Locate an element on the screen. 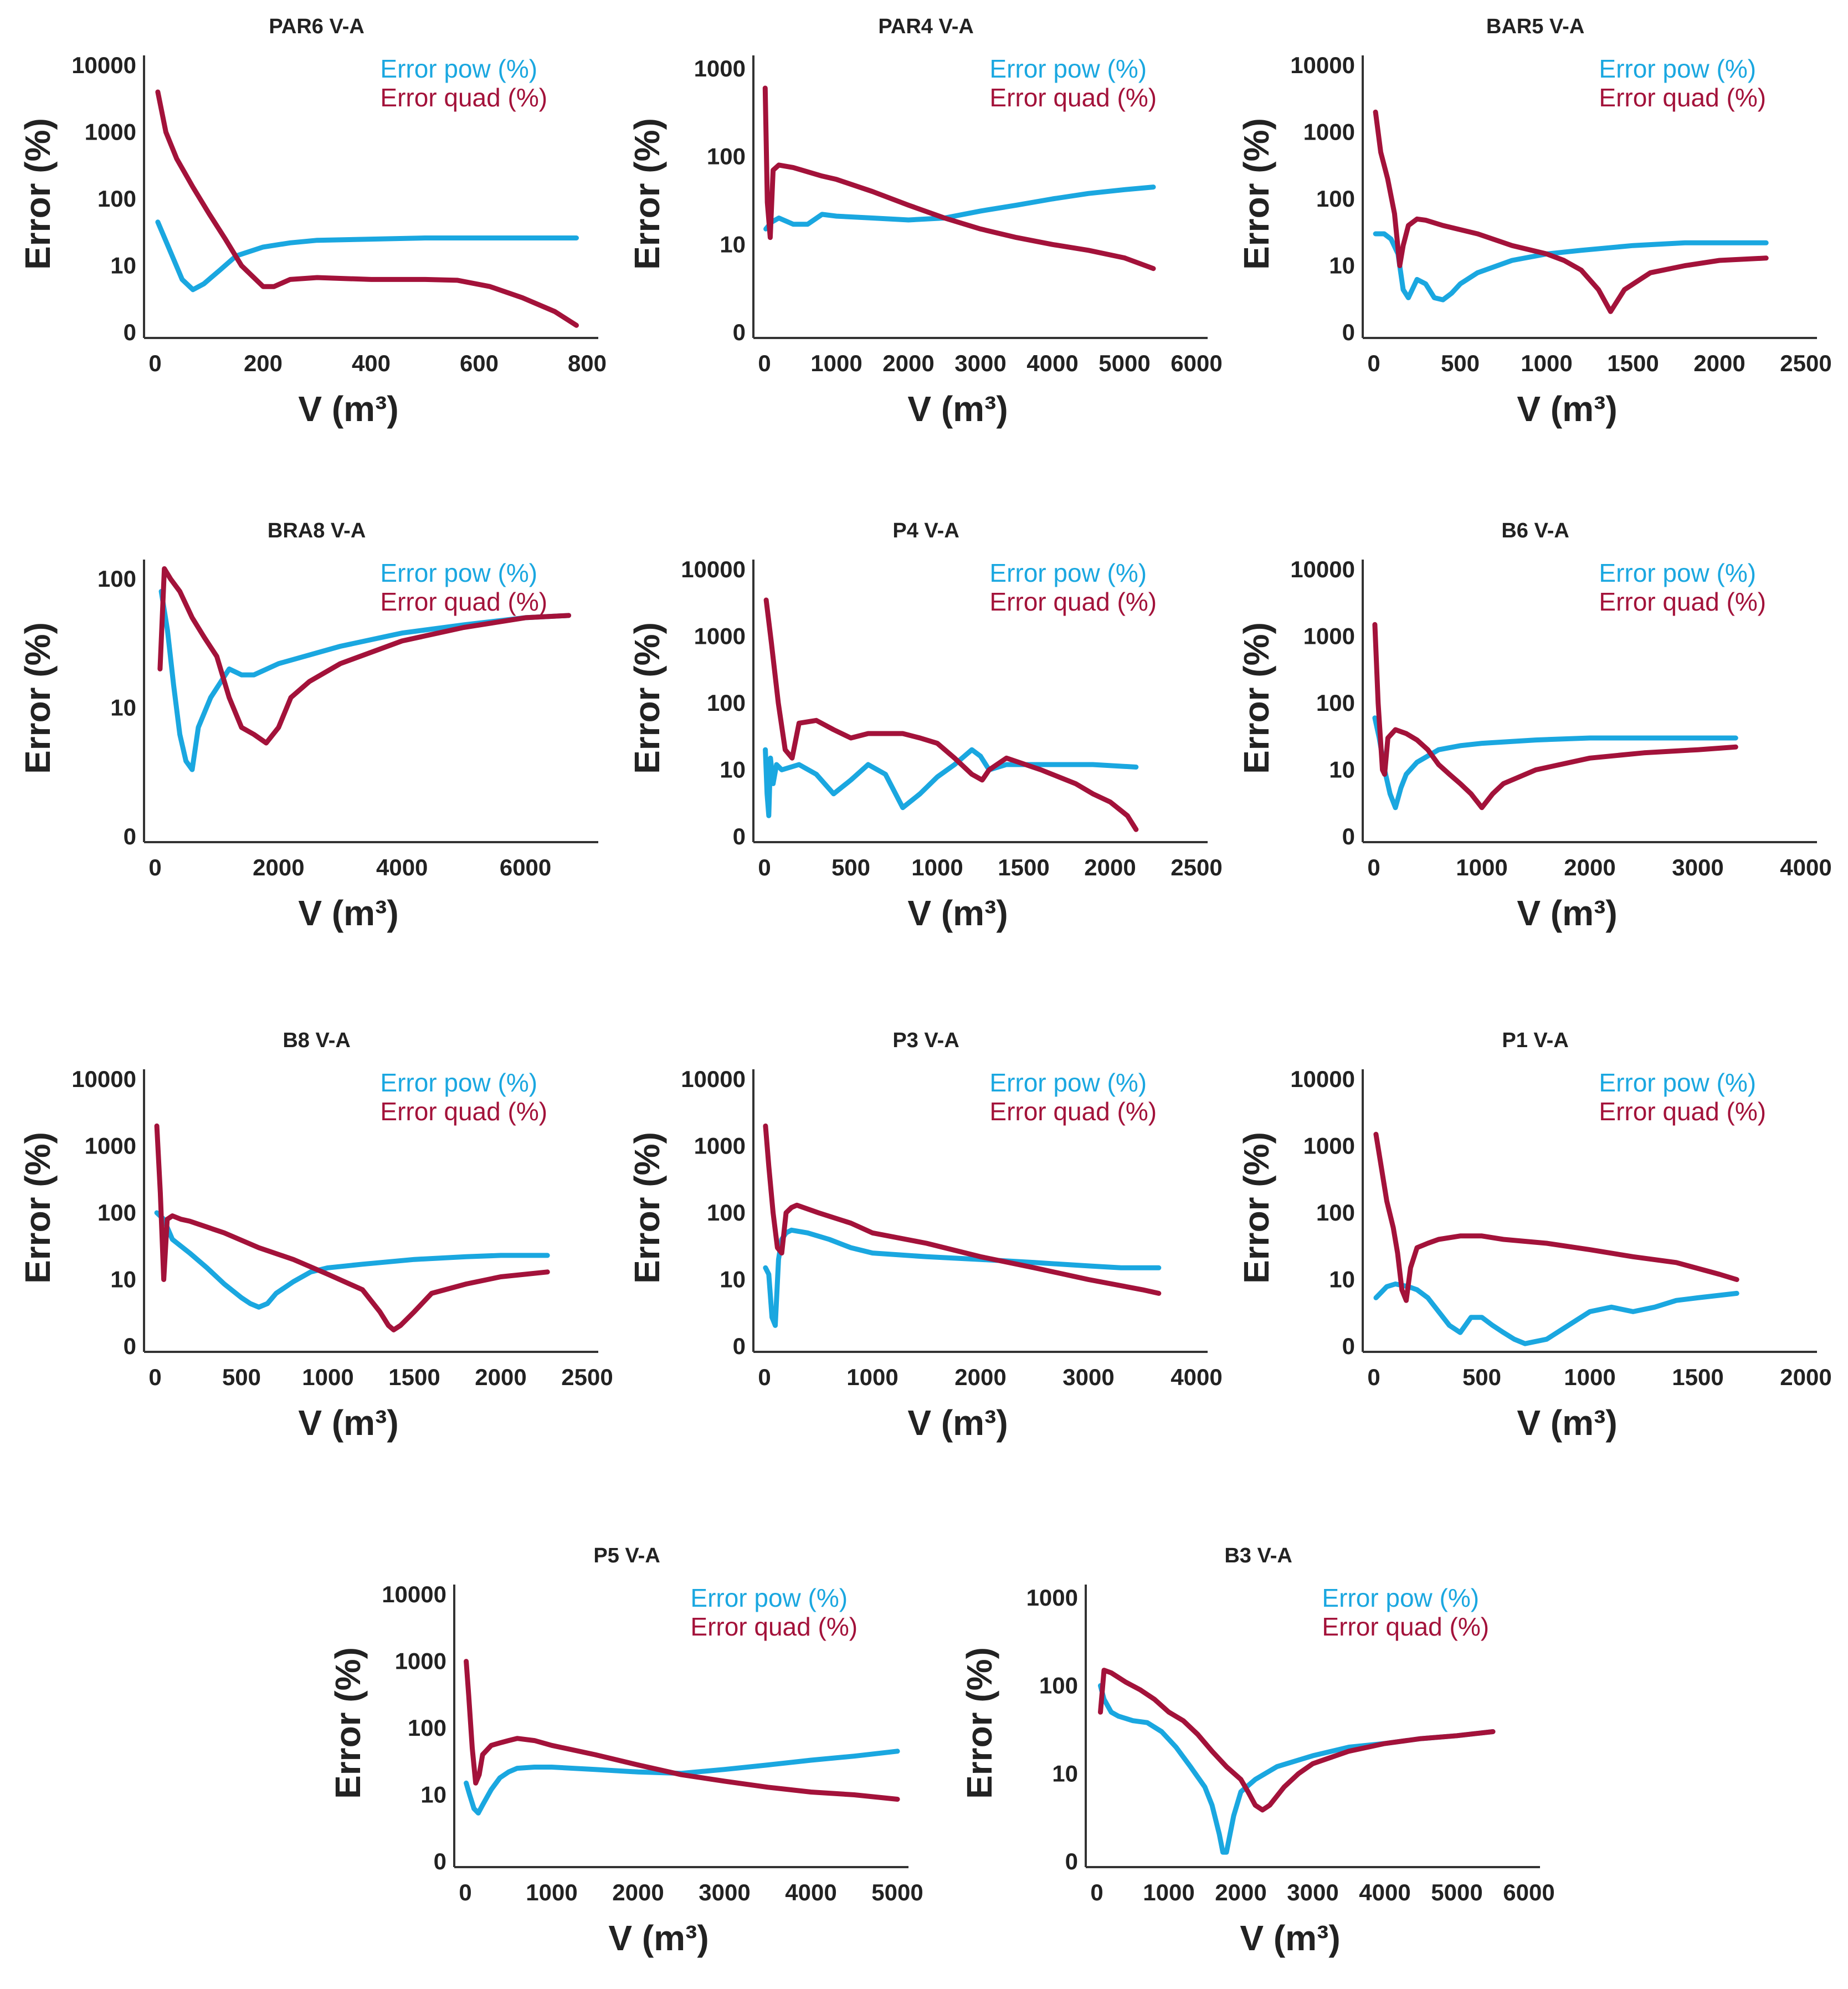  chart-title: BAR5 V-A is located at coordinates (1535, 27).